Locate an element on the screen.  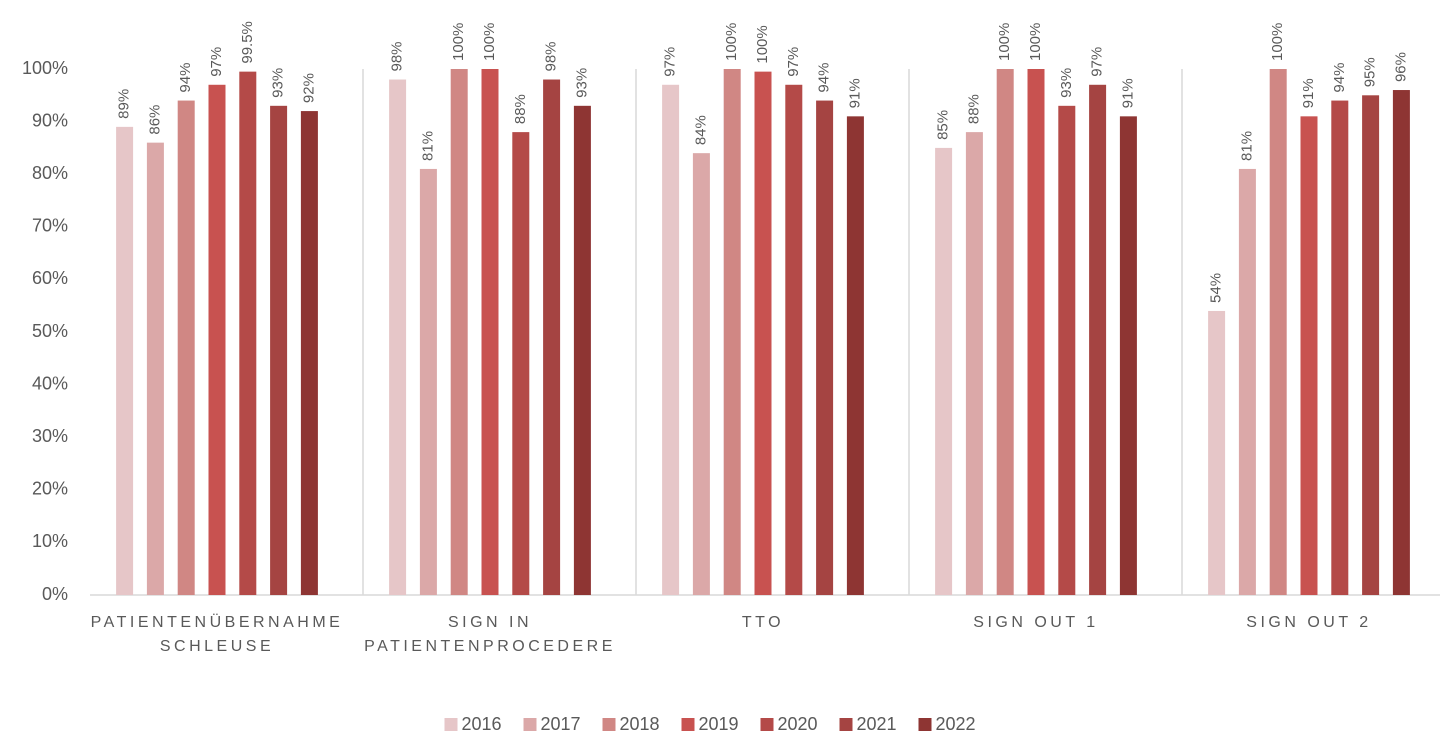
y-tick-label: 0% is located at coordinates (55, 594).